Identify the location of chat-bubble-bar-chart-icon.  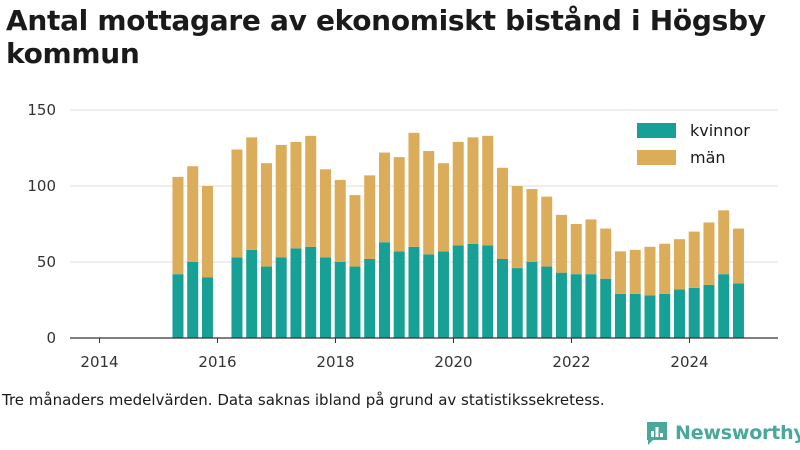
(657, 433).